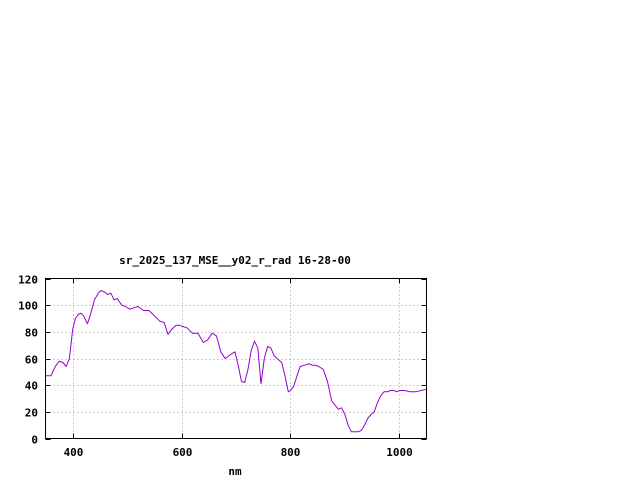  I want to click on x-tick-label: 1000, so click(399, 452).